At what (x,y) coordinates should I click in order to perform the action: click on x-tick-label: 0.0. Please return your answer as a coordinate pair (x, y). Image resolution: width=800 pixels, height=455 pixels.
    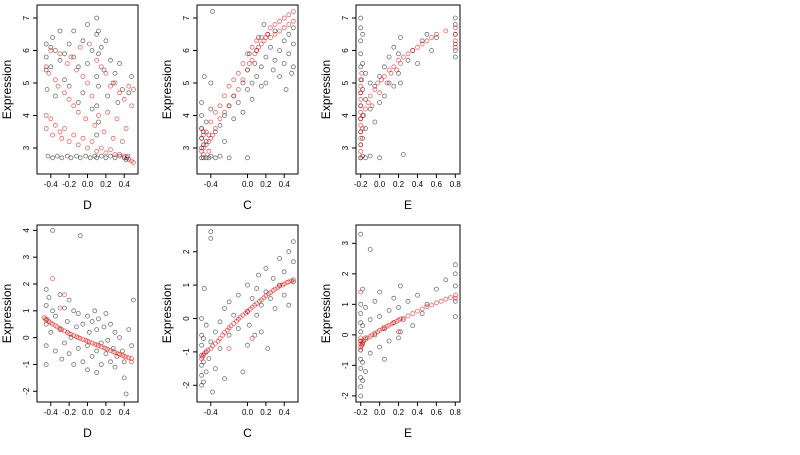
    Looking at the image, I should click on (380, 184).